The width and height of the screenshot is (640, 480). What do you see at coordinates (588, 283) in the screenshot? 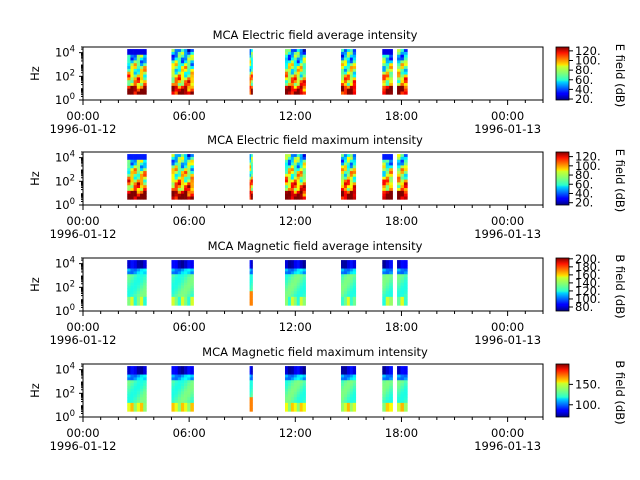
I see `colorbar-tick-label: 140.` at bounding box center [588, 283].